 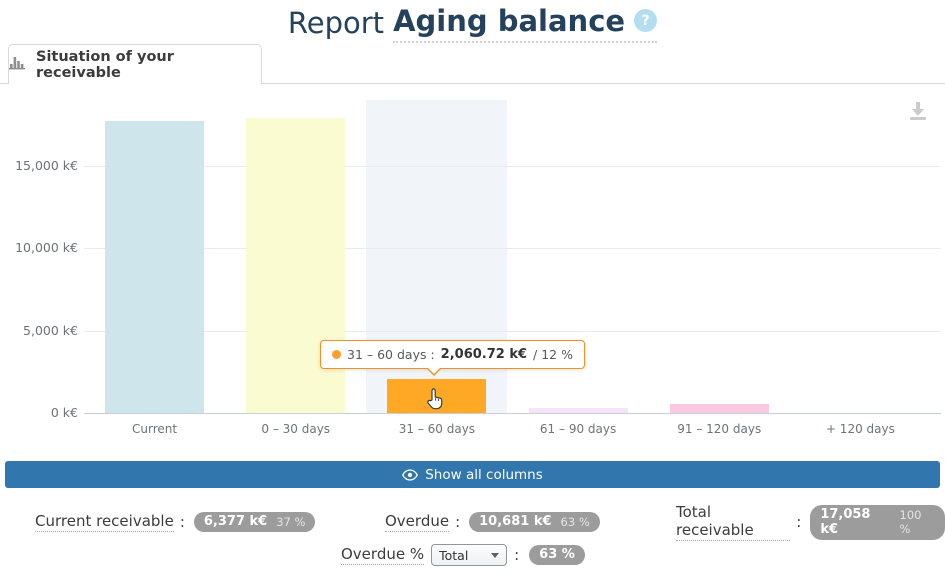 I want to click on x-axis-tick-label: 0 – 30 days, so click(x=296, y=429).